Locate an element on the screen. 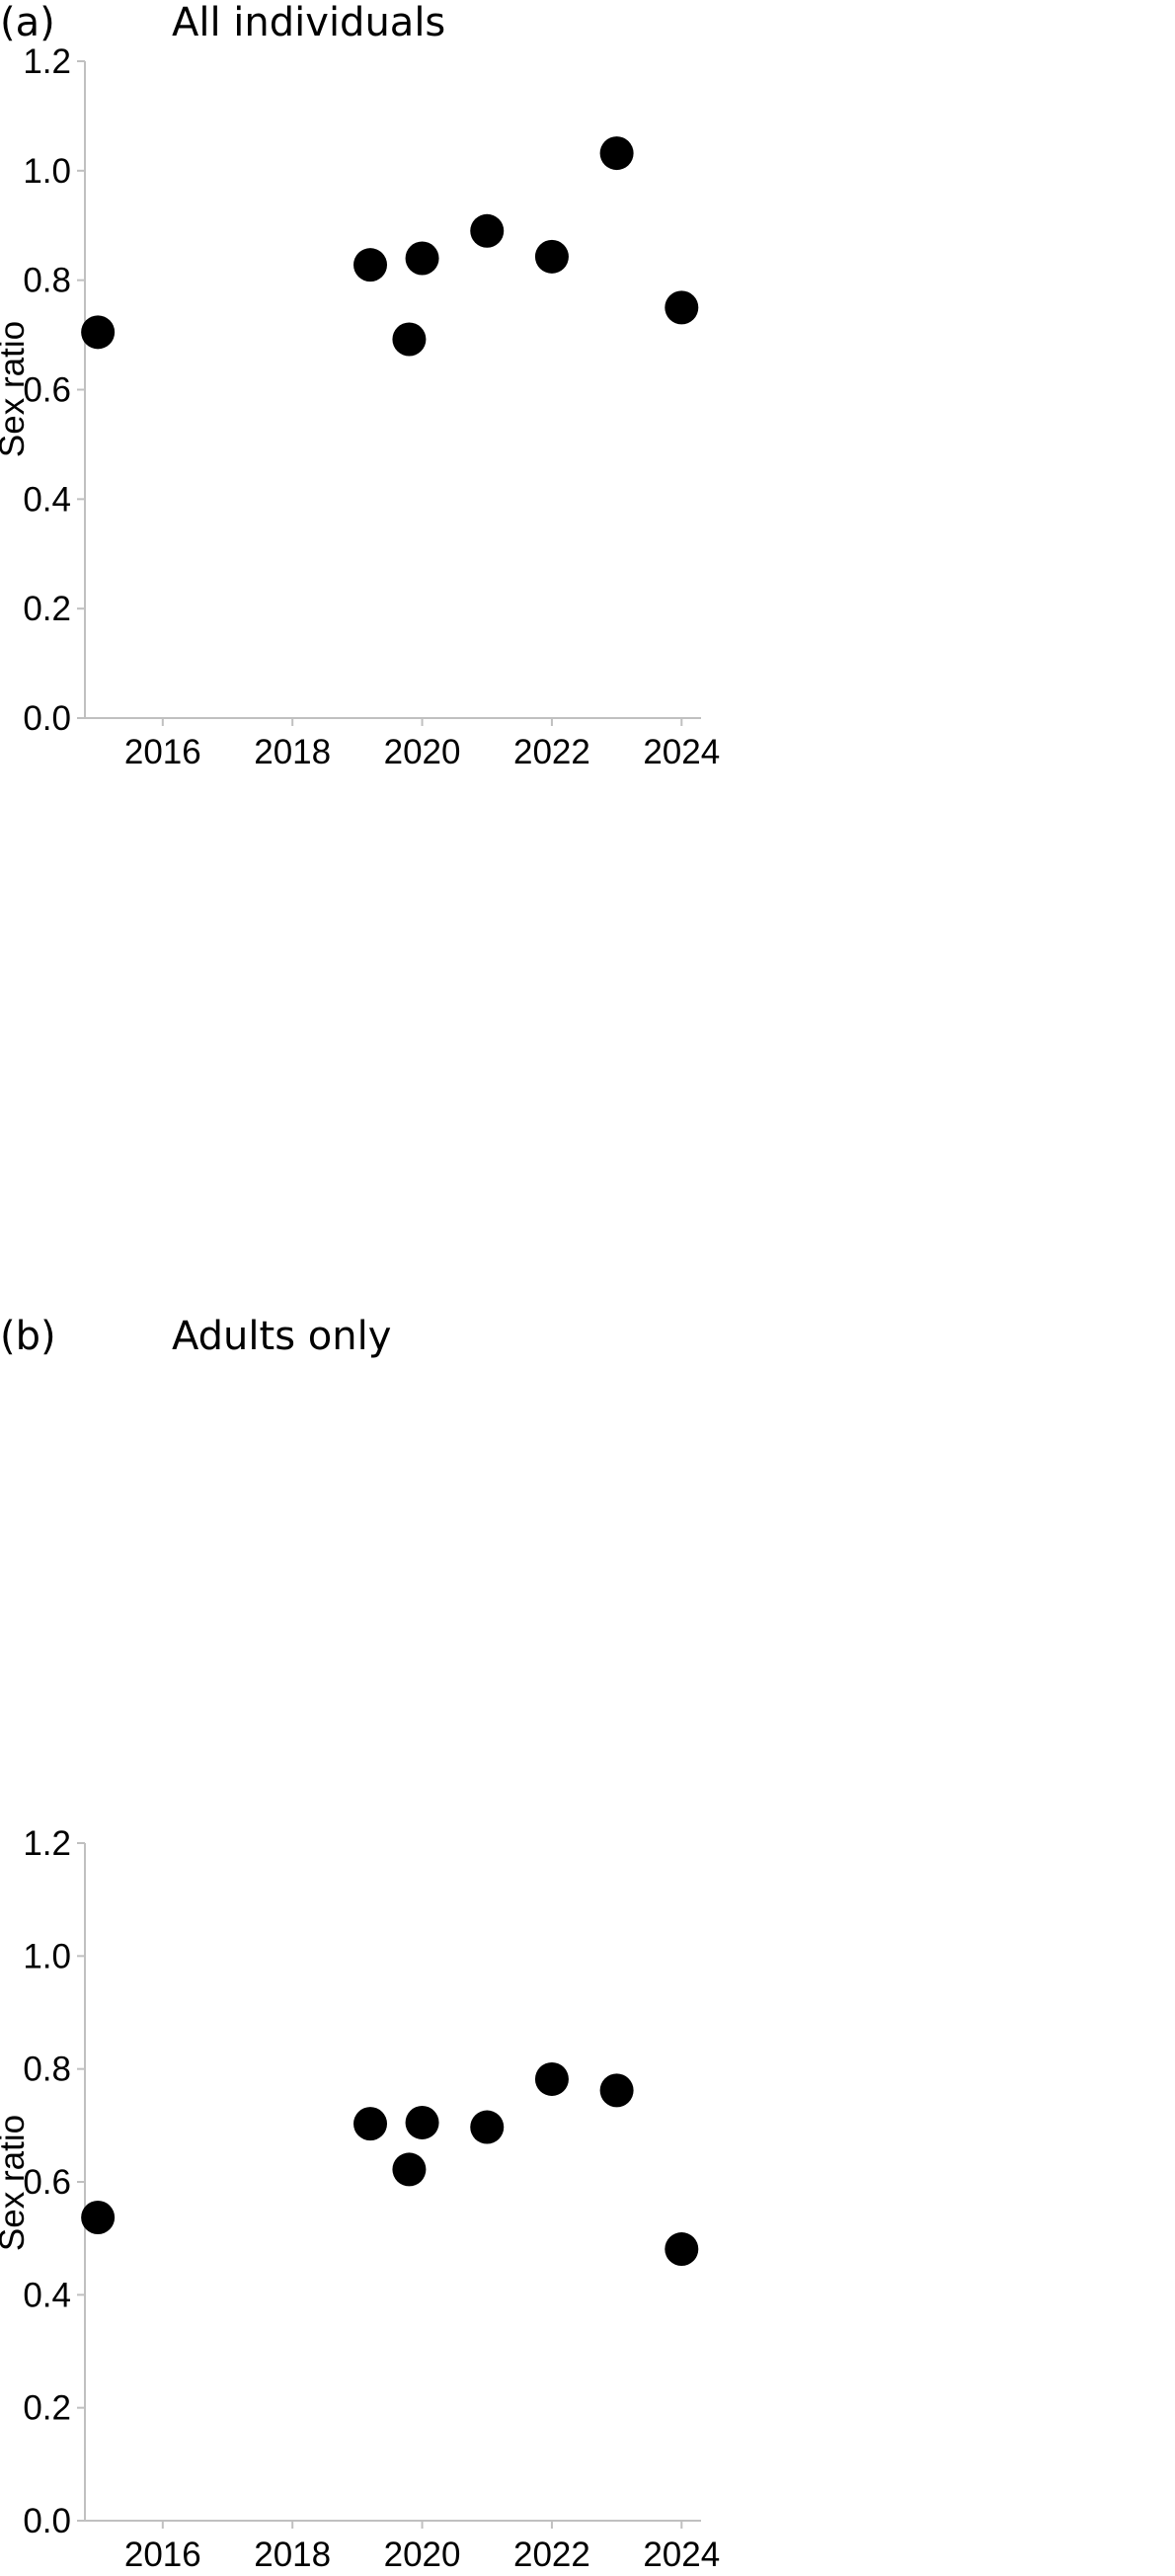 The height and width of the screenshot is (2576, 1175). panel-title-b: Adults only is located at coordinates (282, 1336).